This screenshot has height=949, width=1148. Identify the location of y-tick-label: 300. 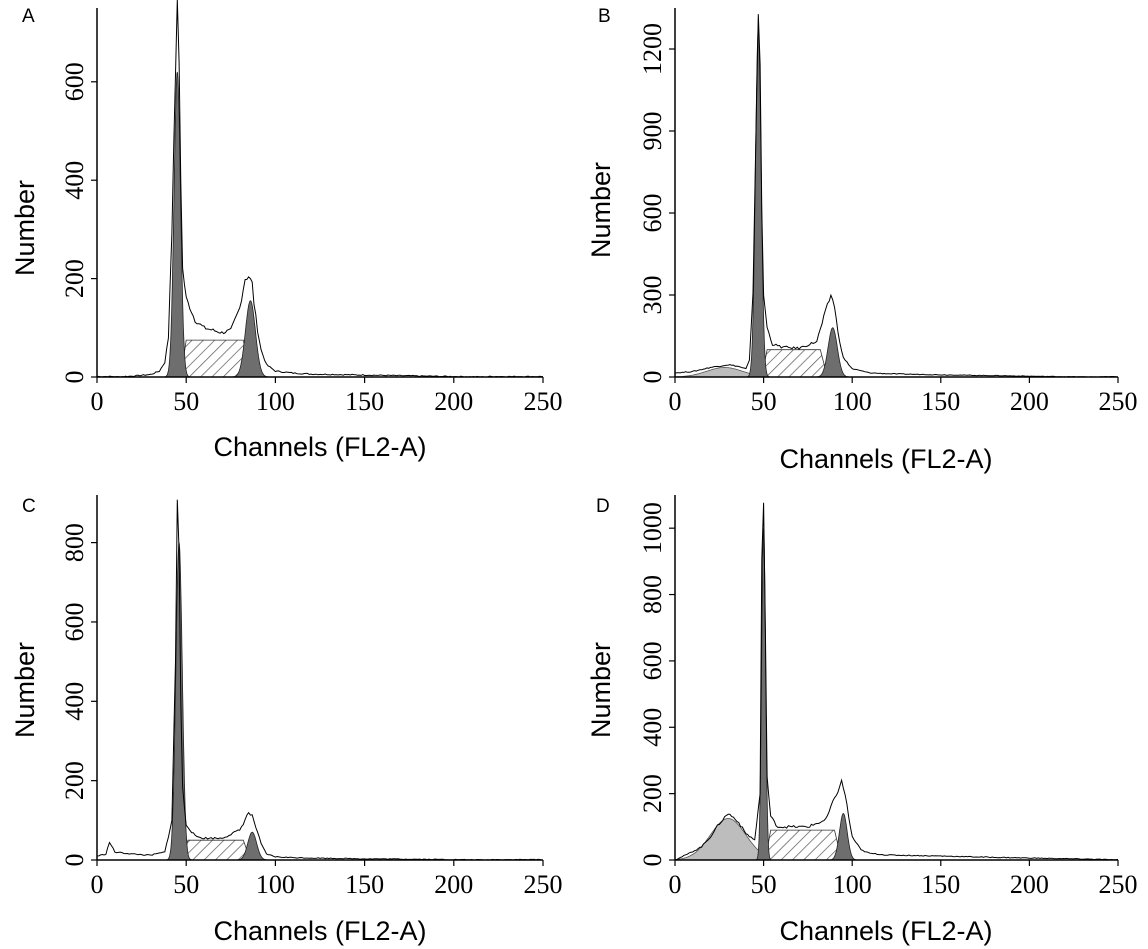
(652, 295).